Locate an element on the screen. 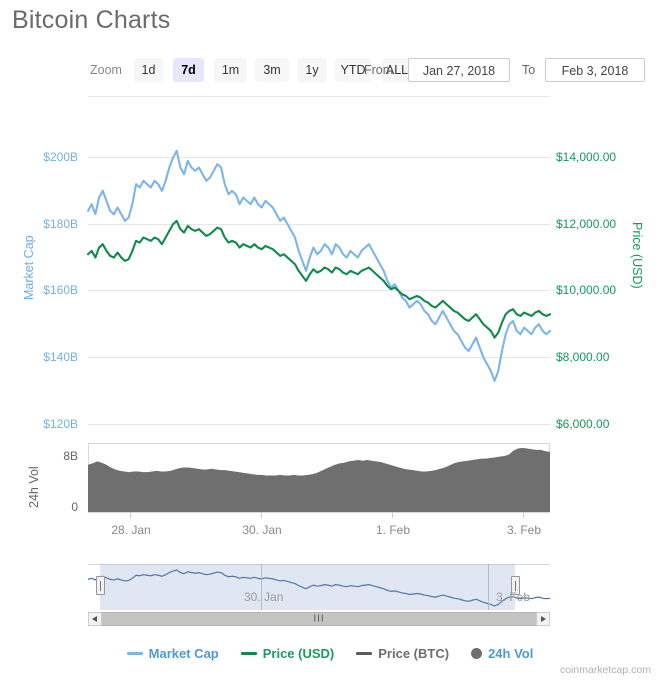 The image size is (660, 682). price-tick-12000: $12,000.00 is located at coordinates (586, 224).